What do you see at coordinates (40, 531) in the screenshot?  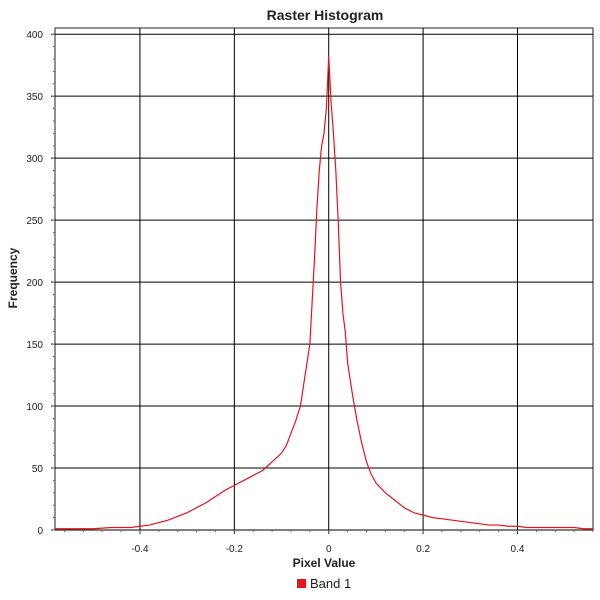 I see `y-tick-label: 0` at bounding box center [40, 531].